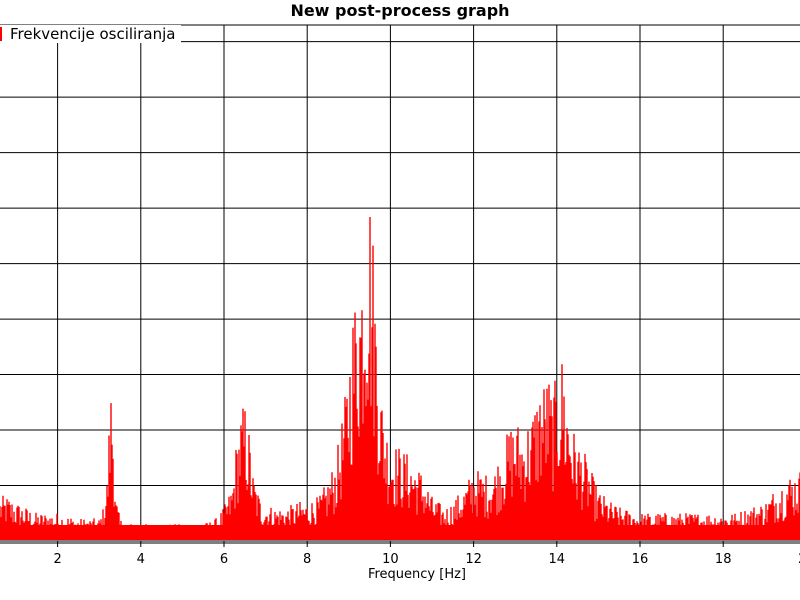 The width and height of the screenshot is (800, 600). I want to click on chart-title: New post-process graph, so click(400, 10).